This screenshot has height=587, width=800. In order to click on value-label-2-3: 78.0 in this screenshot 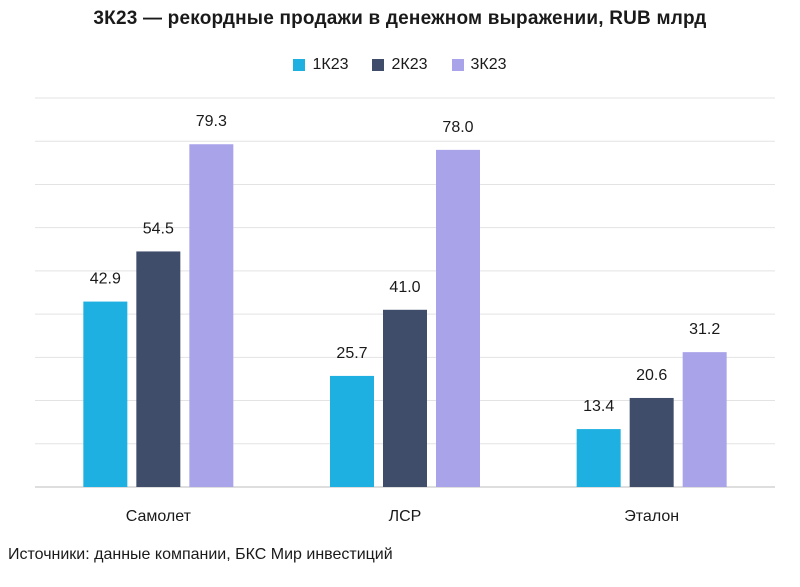, I will do `click(457, 127)`.